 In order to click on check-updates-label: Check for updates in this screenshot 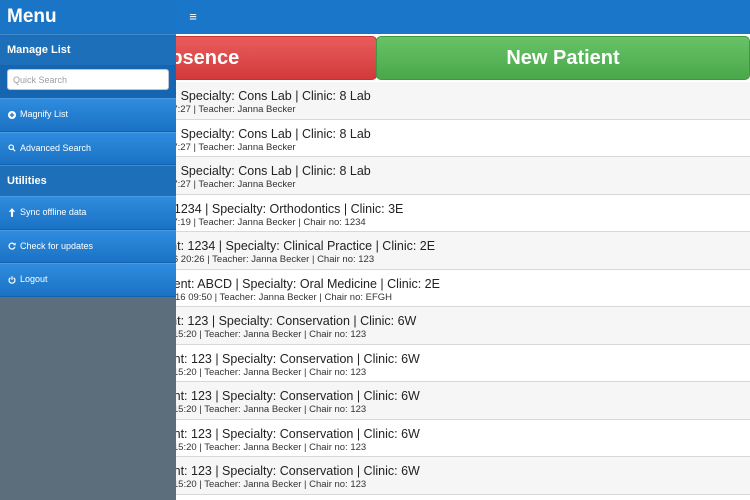, I will do `click(57, 245)`.